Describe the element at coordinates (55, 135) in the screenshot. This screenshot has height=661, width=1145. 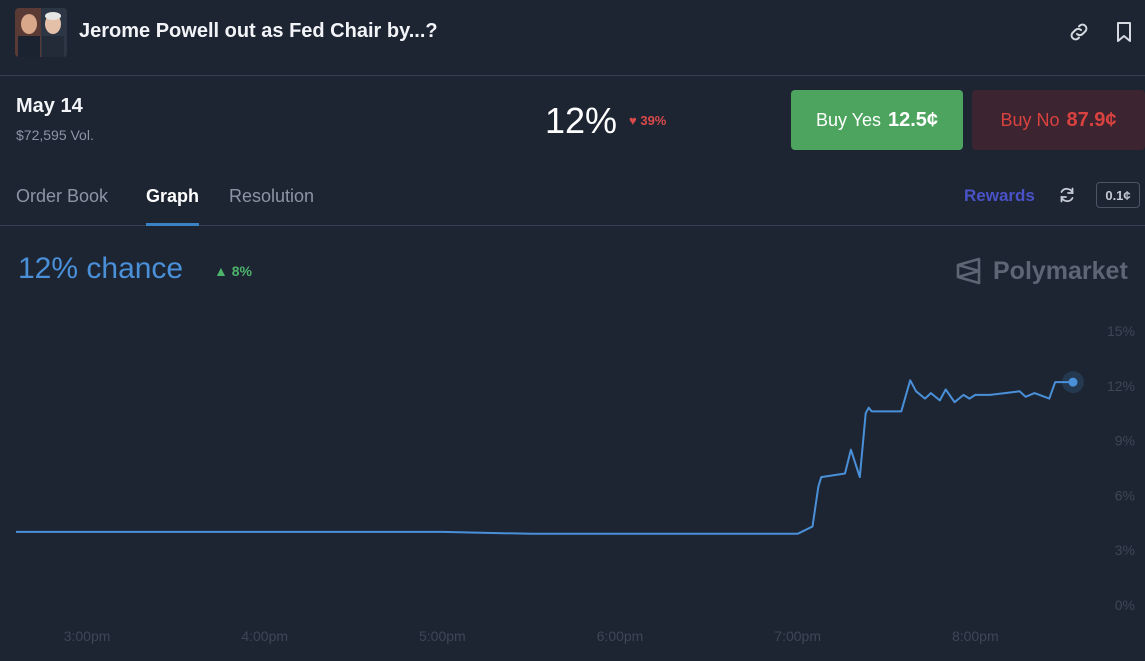
I see `market-volume: $72,595 Vol.` at that location.